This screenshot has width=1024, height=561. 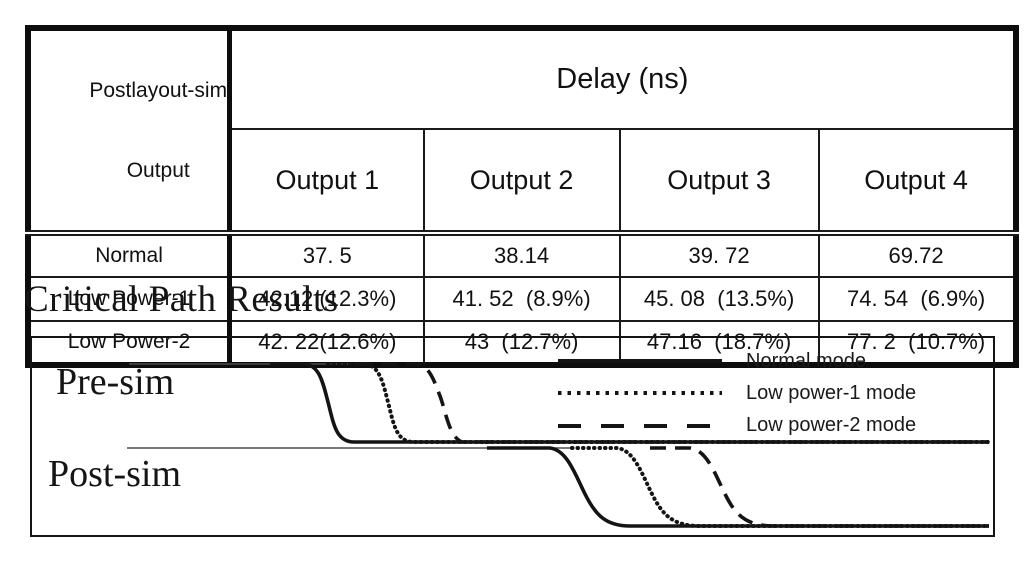 I want to click on pre-sim-label: Pre-sim, so click(x=115, y=382).